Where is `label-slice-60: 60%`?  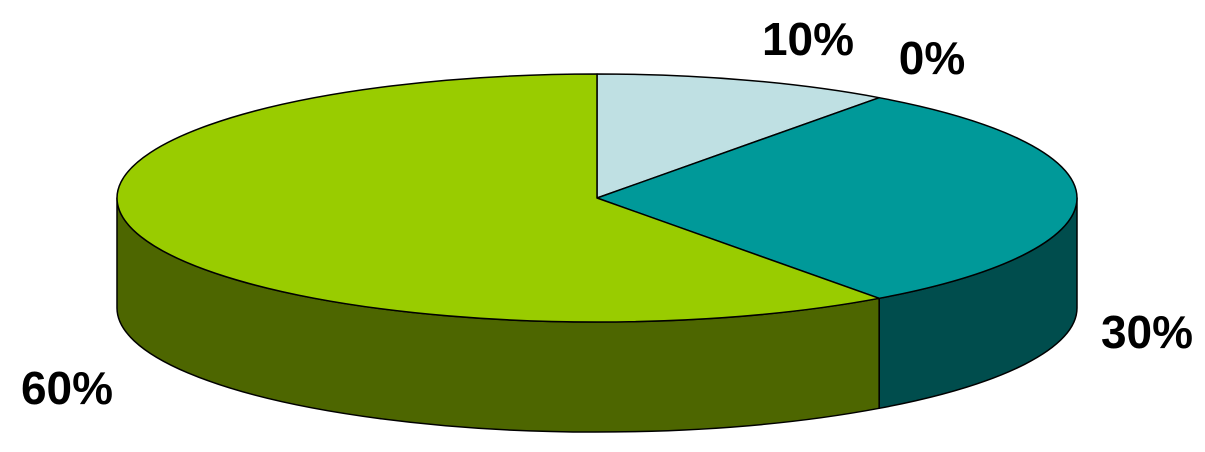
label-slice-60: 60% is located at coordinates (67, 388).